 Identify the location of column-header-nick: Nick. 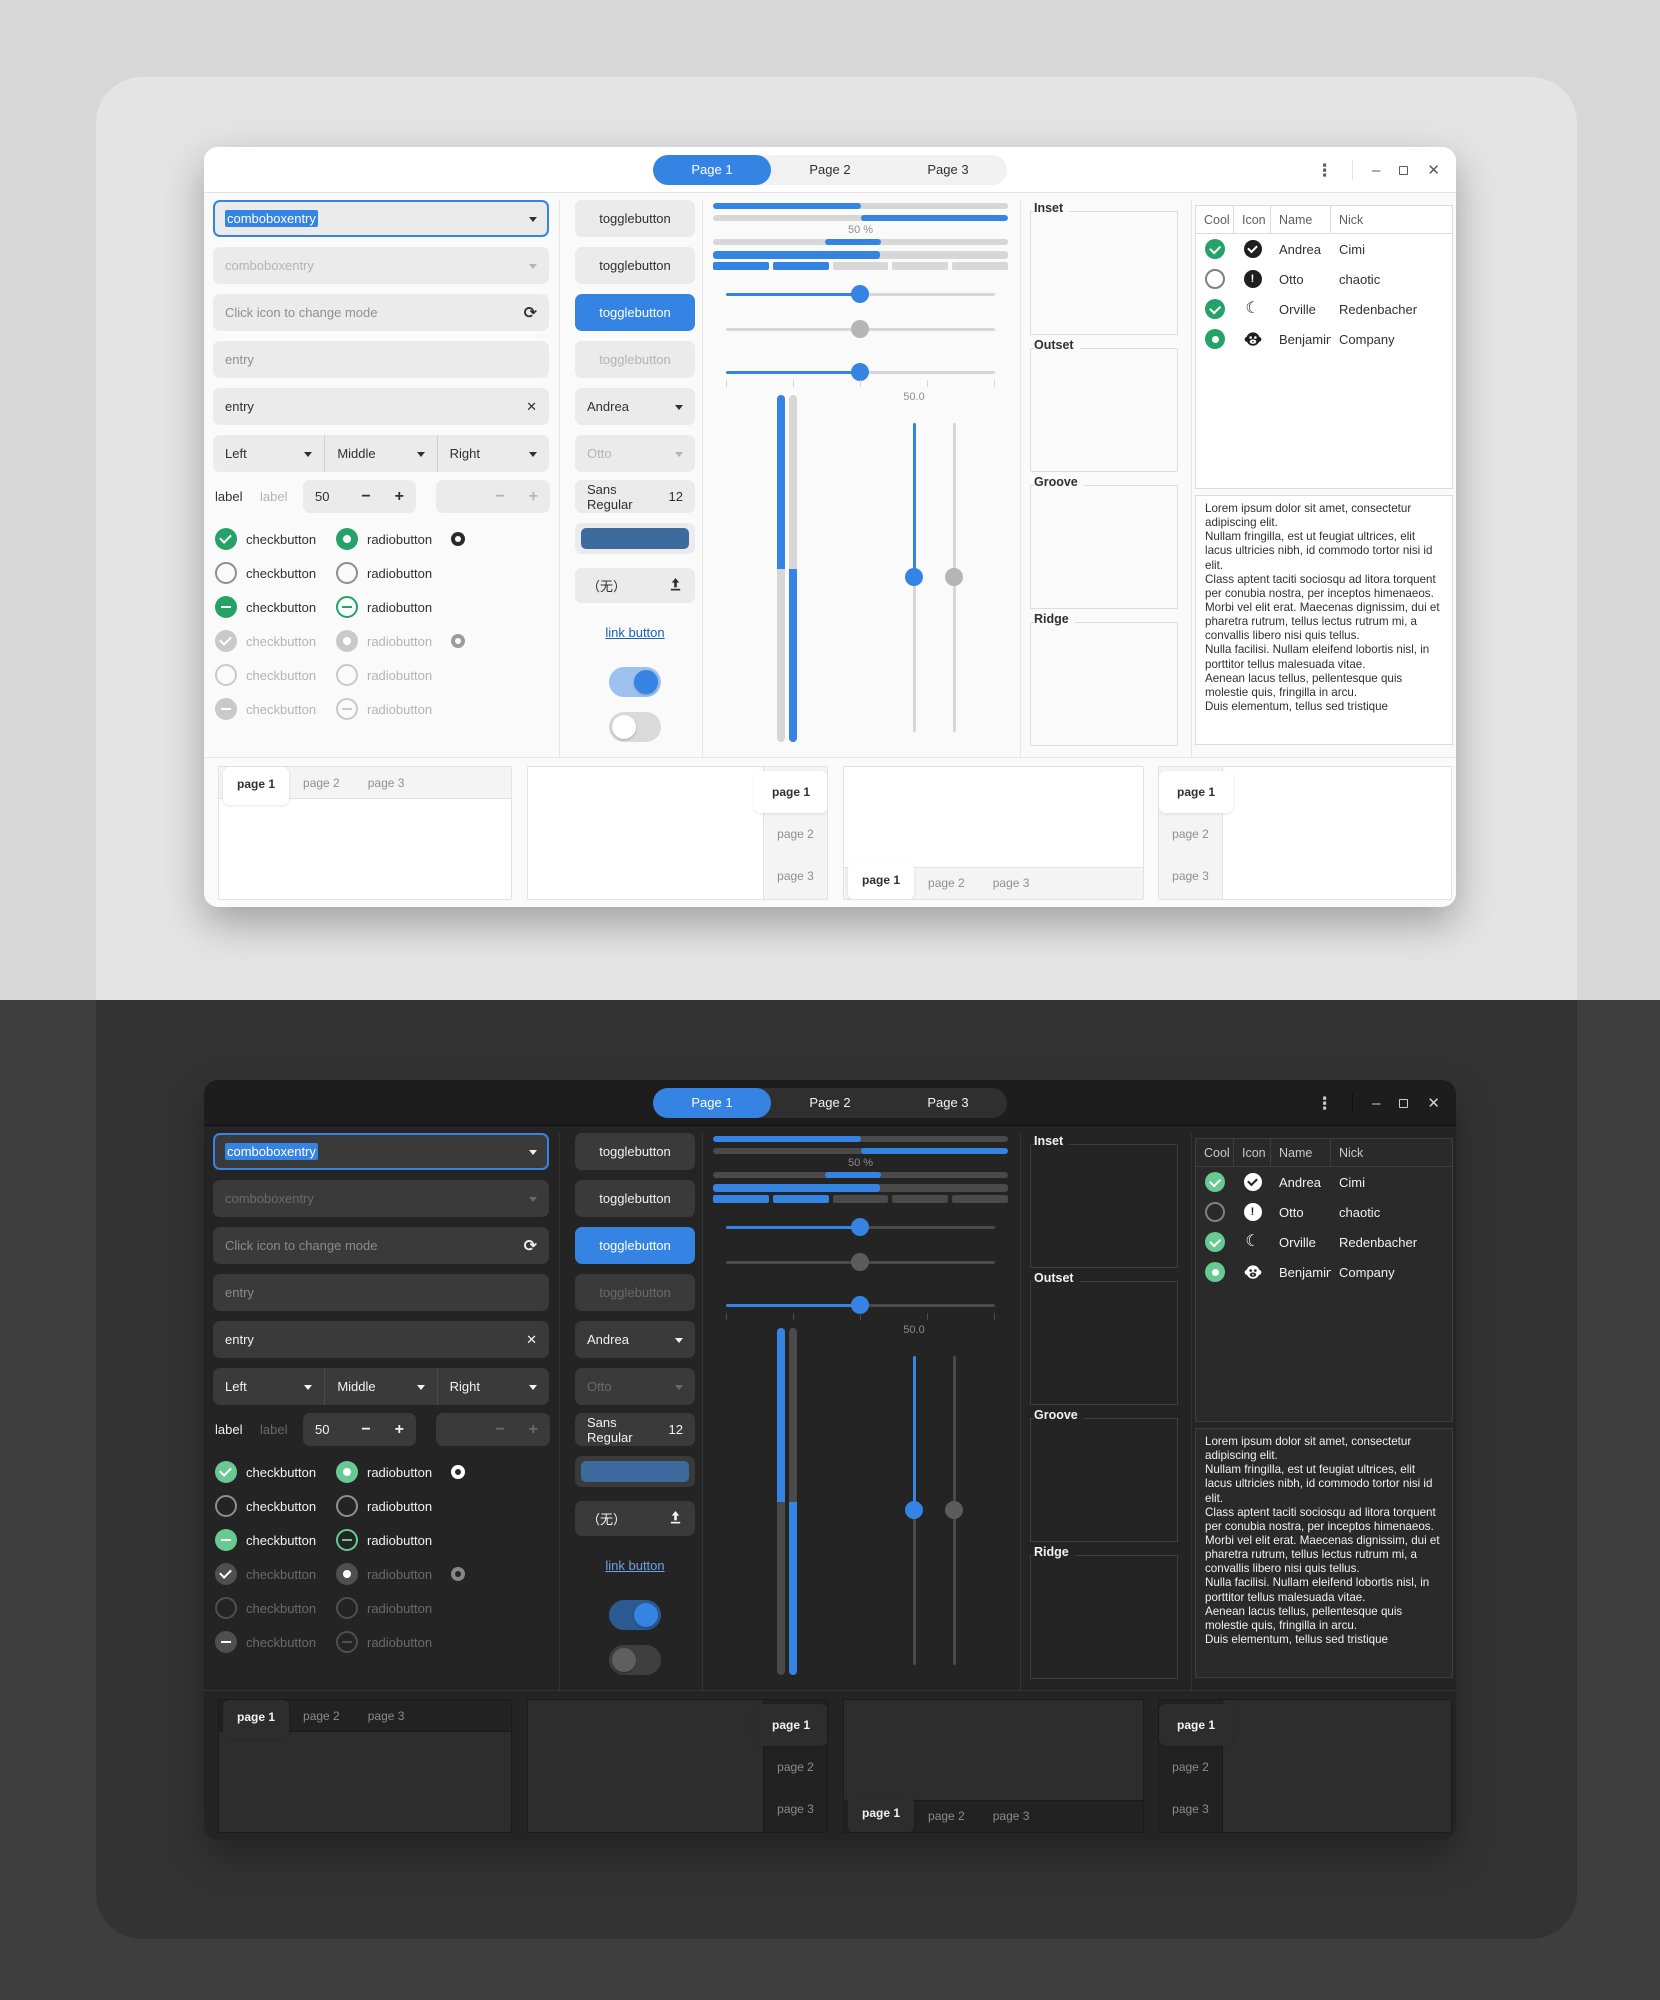
(1351, 1153).